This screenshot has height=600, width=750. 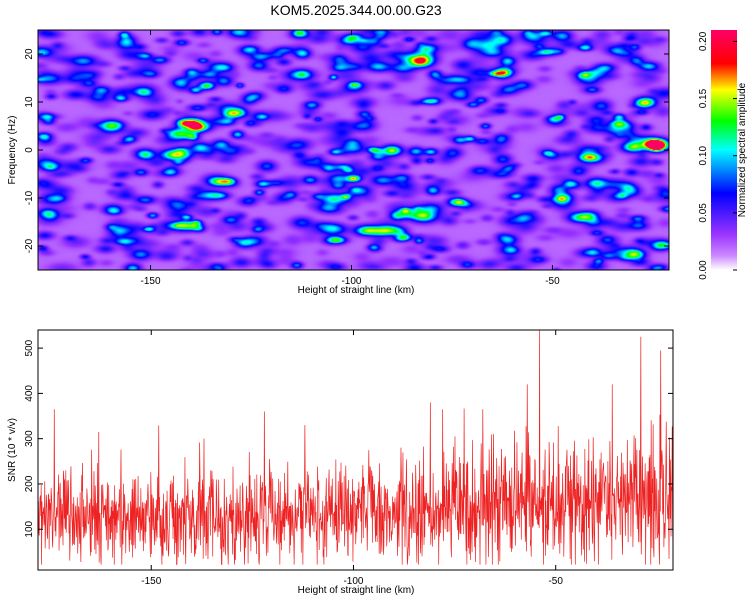 I want to click on heatmap-x-tick-label: -100, so click(x=351, y=281).